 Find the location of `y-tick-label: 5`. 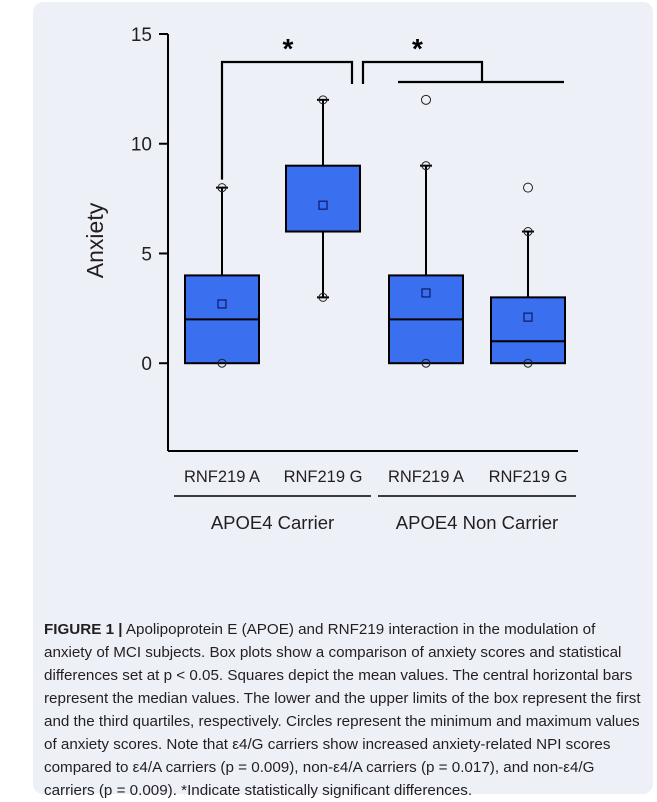

y-tick-label: 5 is located at coordinates (146, 254).